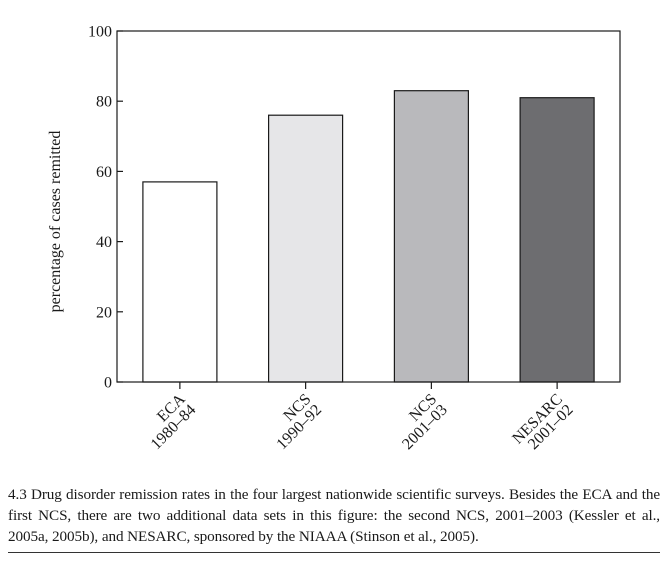 This screenshot has height=563, width=667. What do you see at coordinates (104, 312) in the screenshot?
I see `y-tick-label-20: 20` at bounding box center [104, 312].